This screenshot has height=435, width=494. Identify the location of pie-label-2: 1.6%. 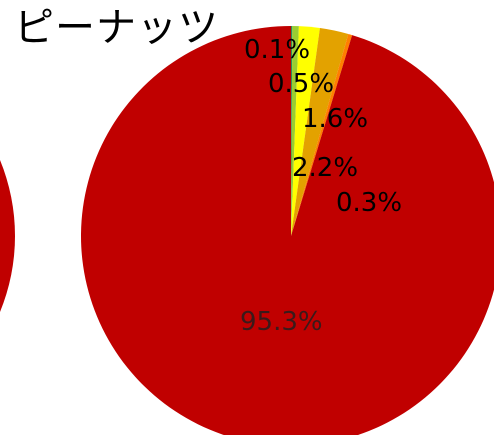
(335, 119).